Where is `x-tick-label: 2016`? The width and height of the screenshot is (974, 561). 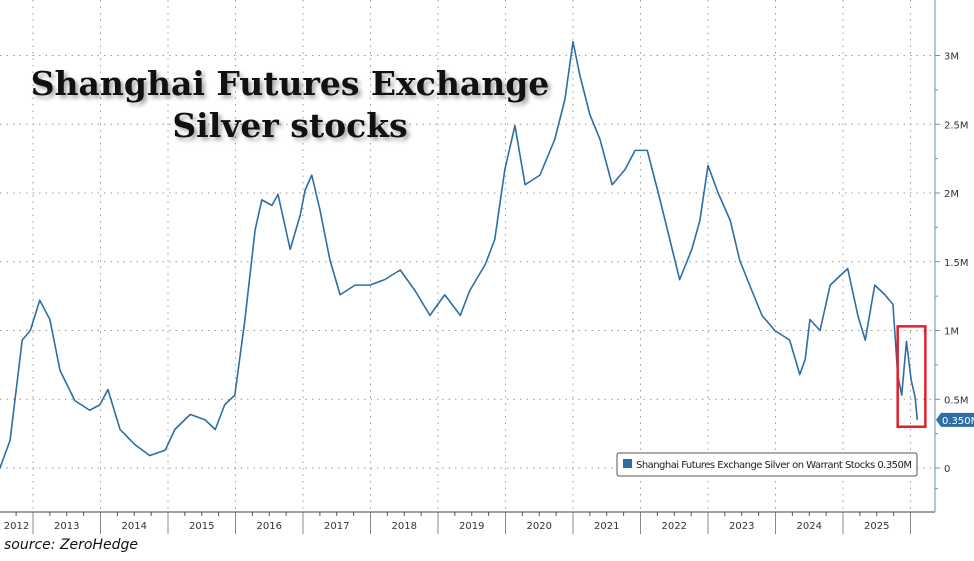
x-tick-label: 2016 is located at coordinates (269, 526).